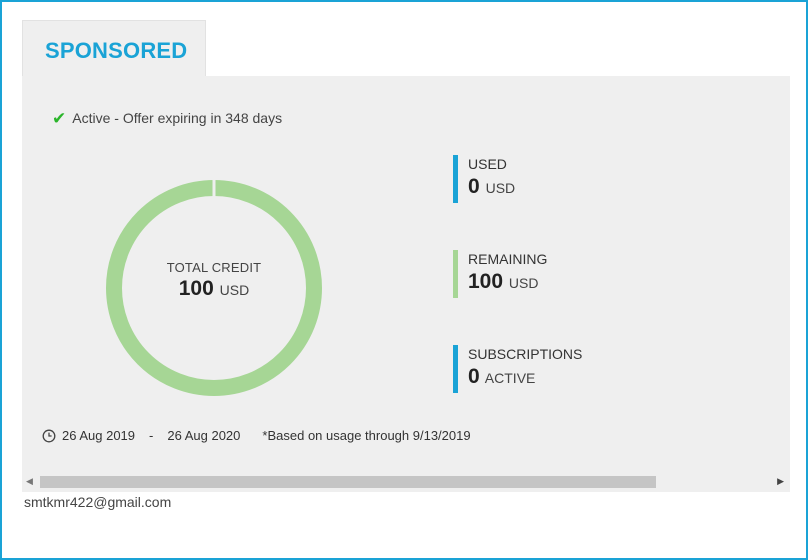 This screenshot has width=812, height=560. I want to click on stat-used-title: USED, so click(487, 164).